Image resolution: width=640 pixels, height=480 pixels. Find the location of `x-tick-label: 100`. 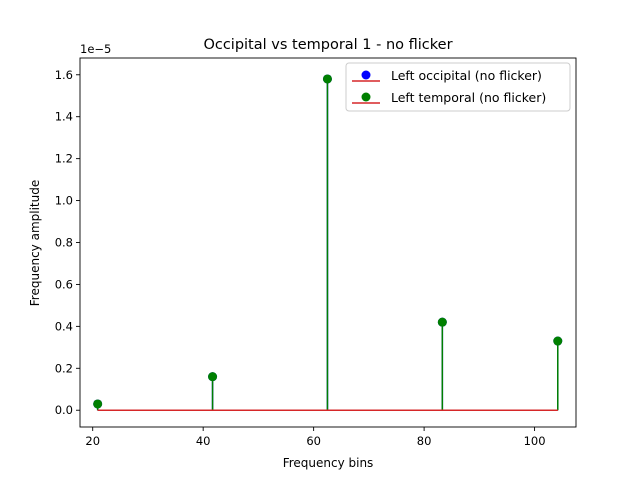

x-tick-label: 100 is located at coordinates (535, 441).